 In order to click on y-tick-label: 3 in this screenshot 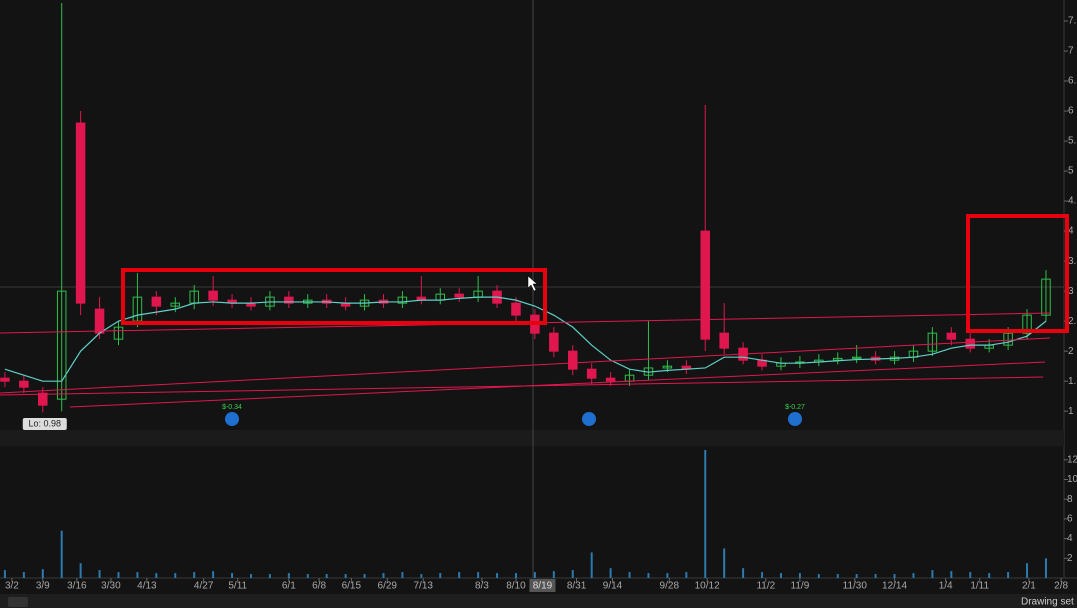, I will do `click(1071, 291)`.